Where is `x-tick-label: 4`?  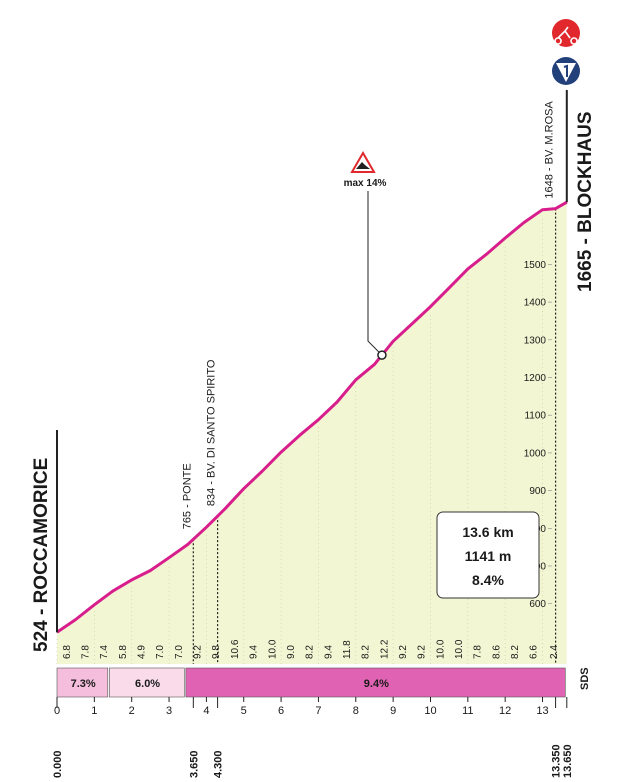 x-tick-label: 4 is located at coordinates (206, 711).